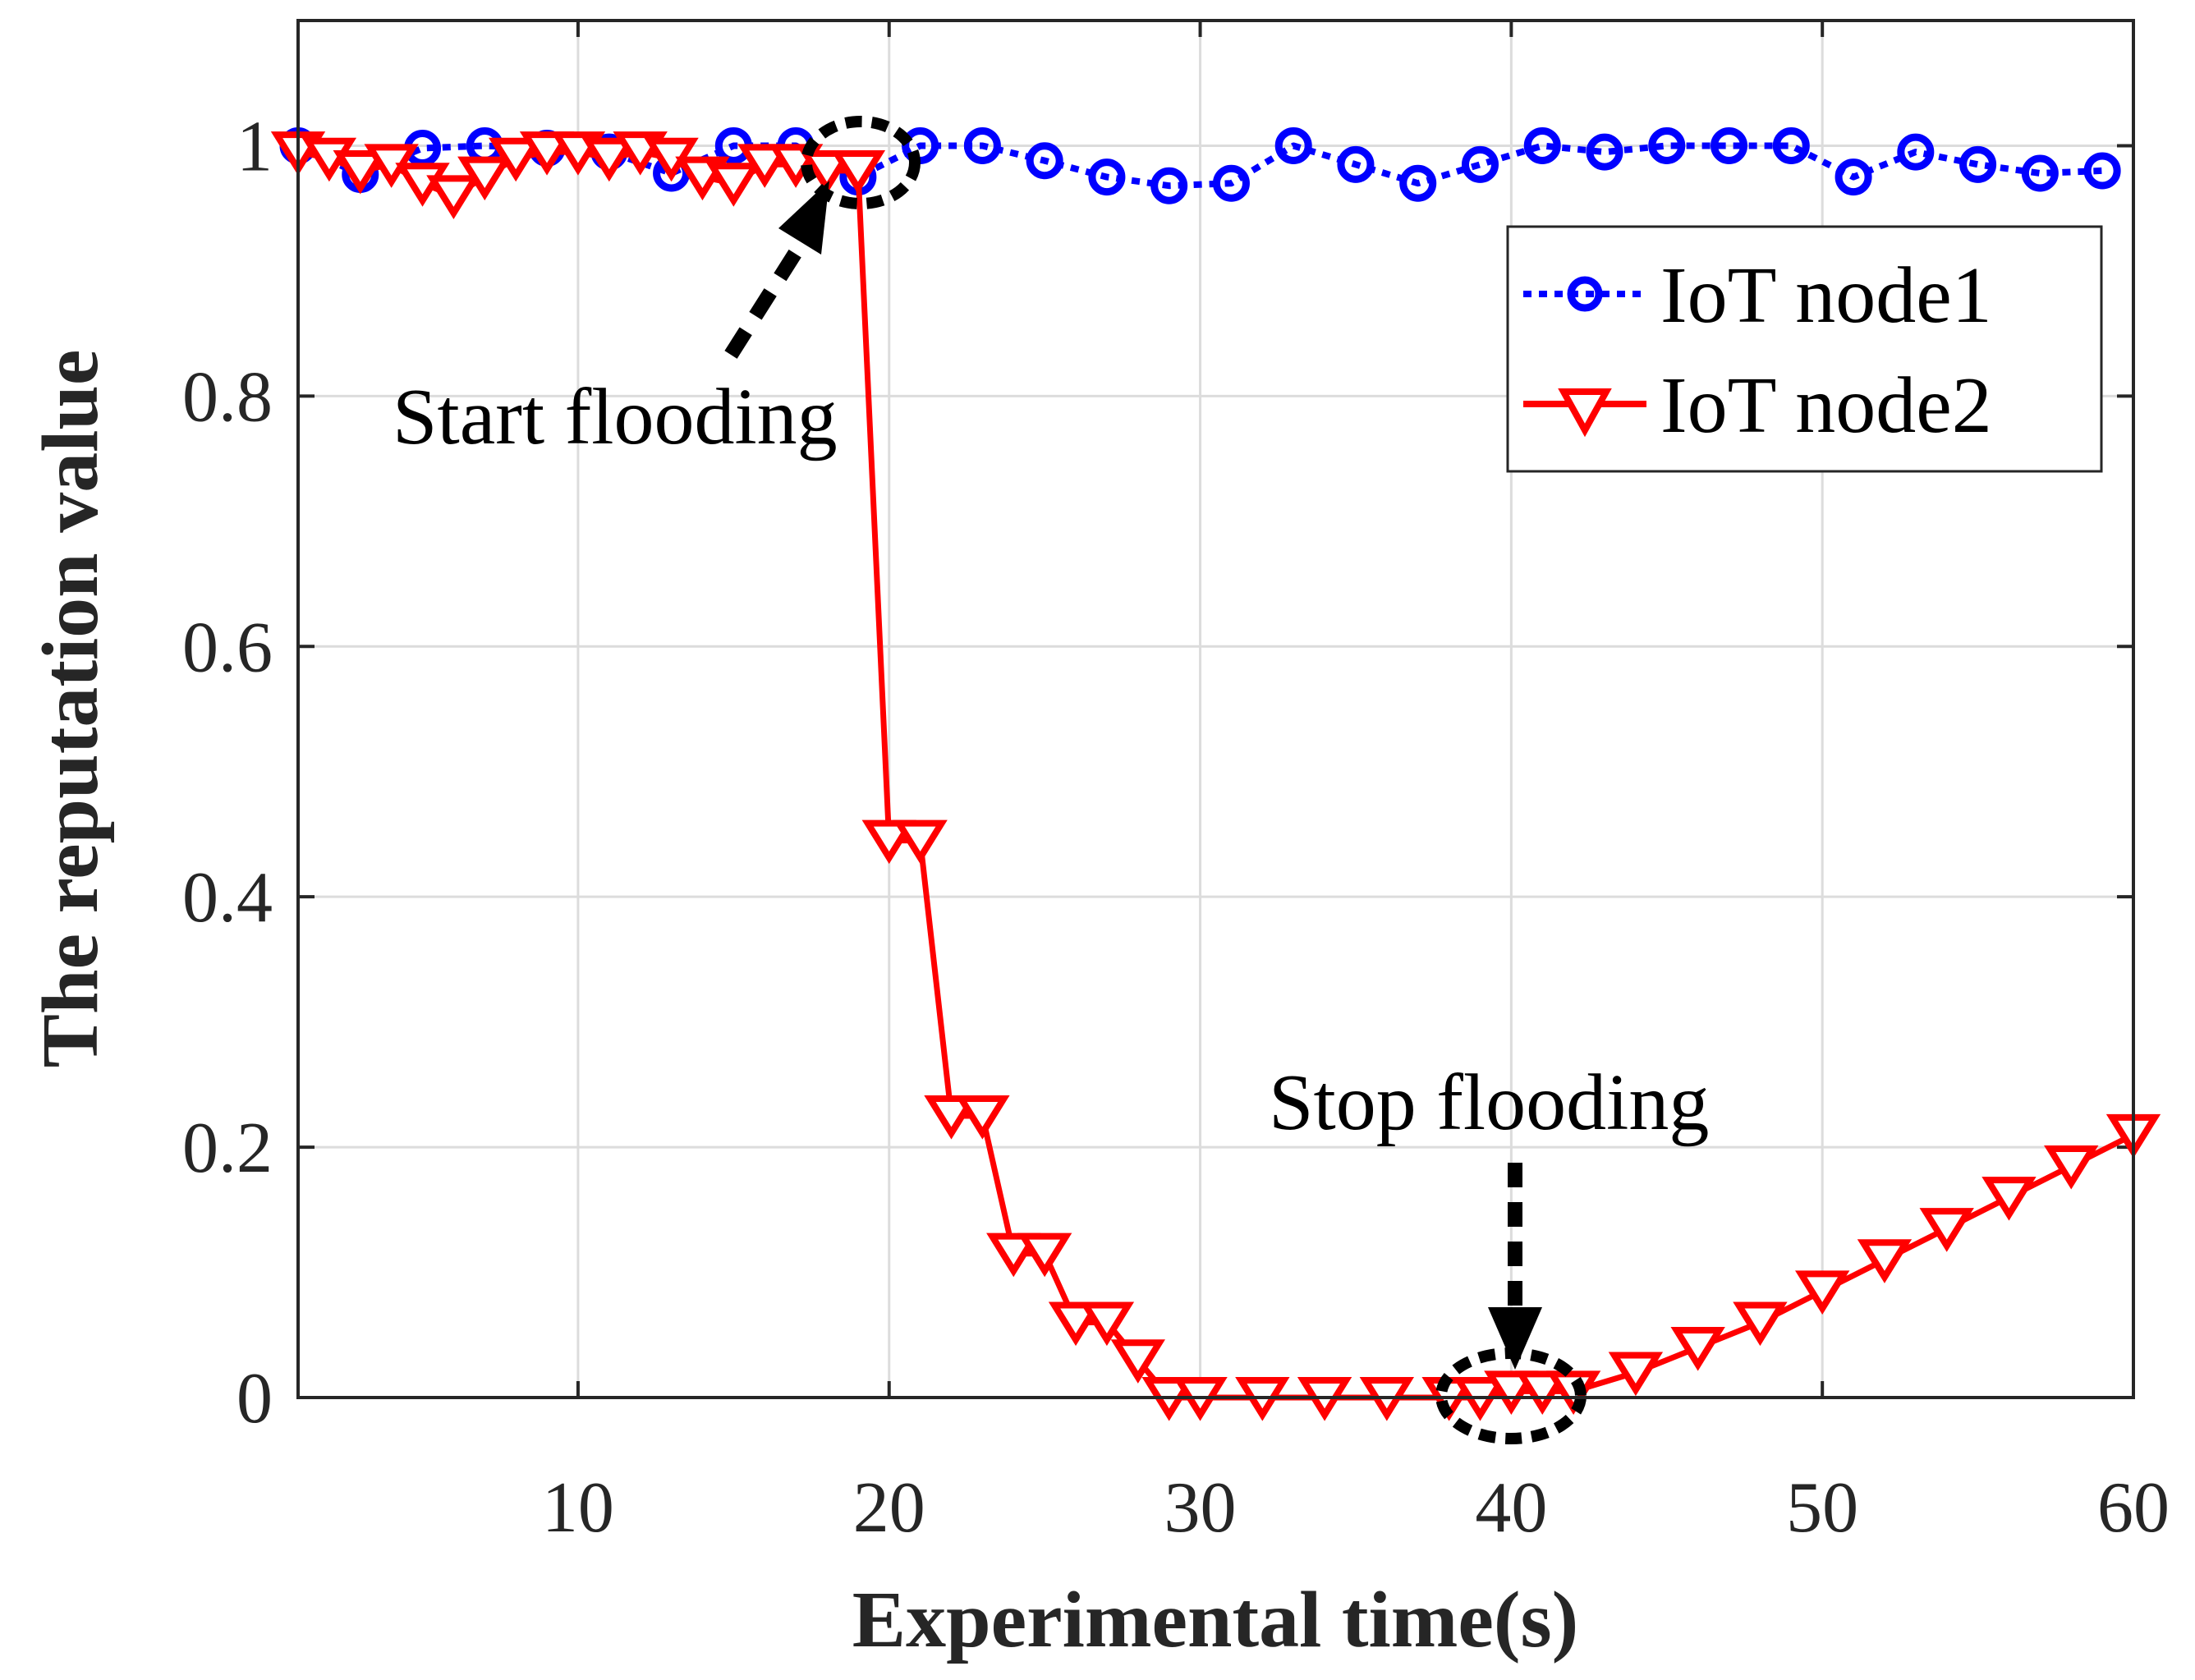 The width and height of the screenshot is (2195, 1680). I want to click on start-flooding-annotation: Start flooding, so click(657, 288).